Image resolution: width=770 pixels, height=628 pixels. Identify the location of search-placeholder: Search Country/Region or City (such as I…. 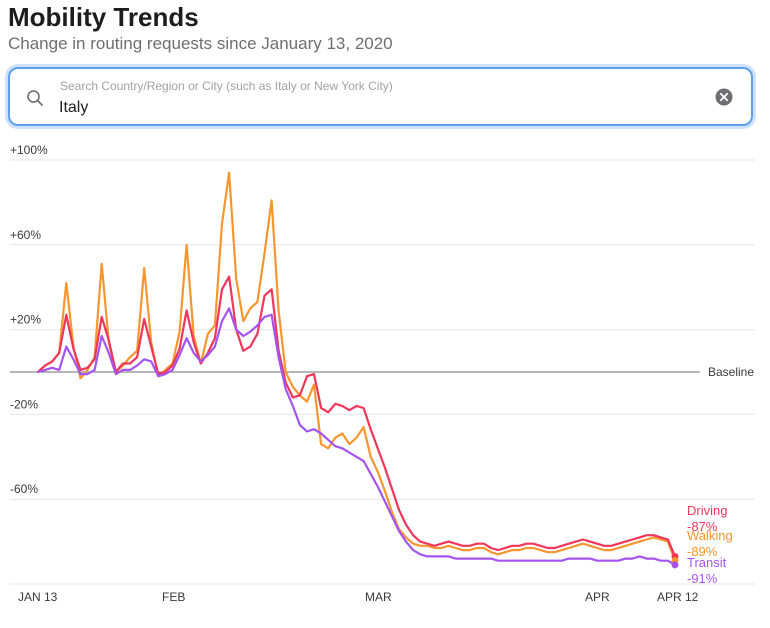
(226, 86).